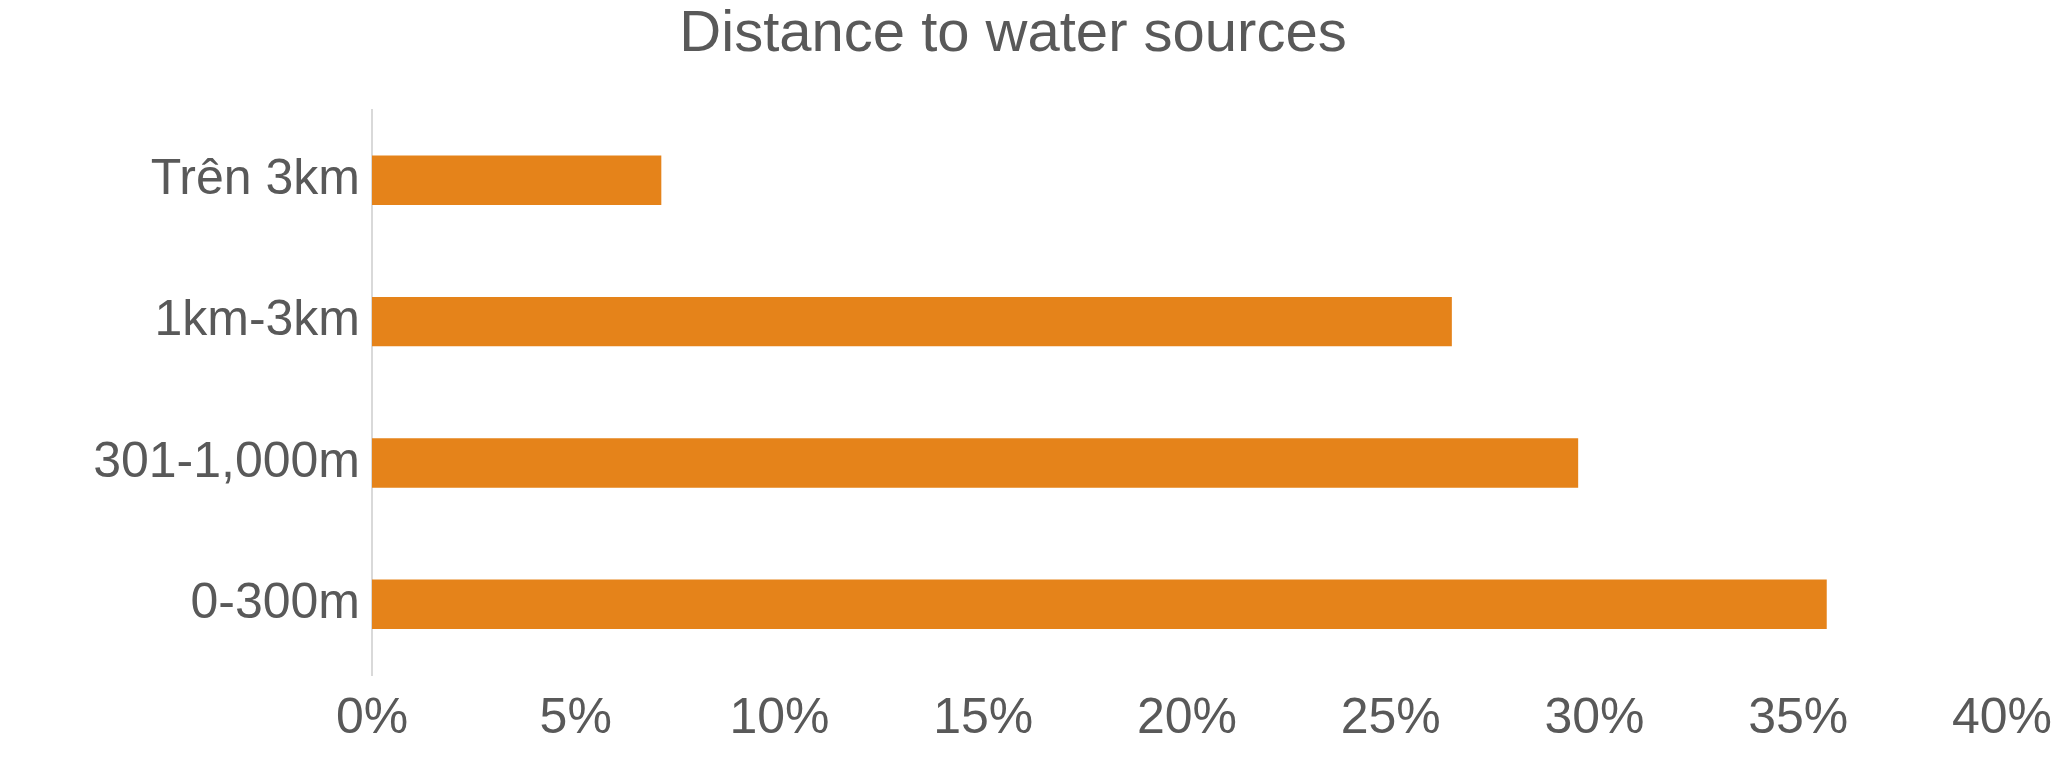 The image size is (2066, 775). I want to click on x-tick-label: 40%, so click(2001, 715).